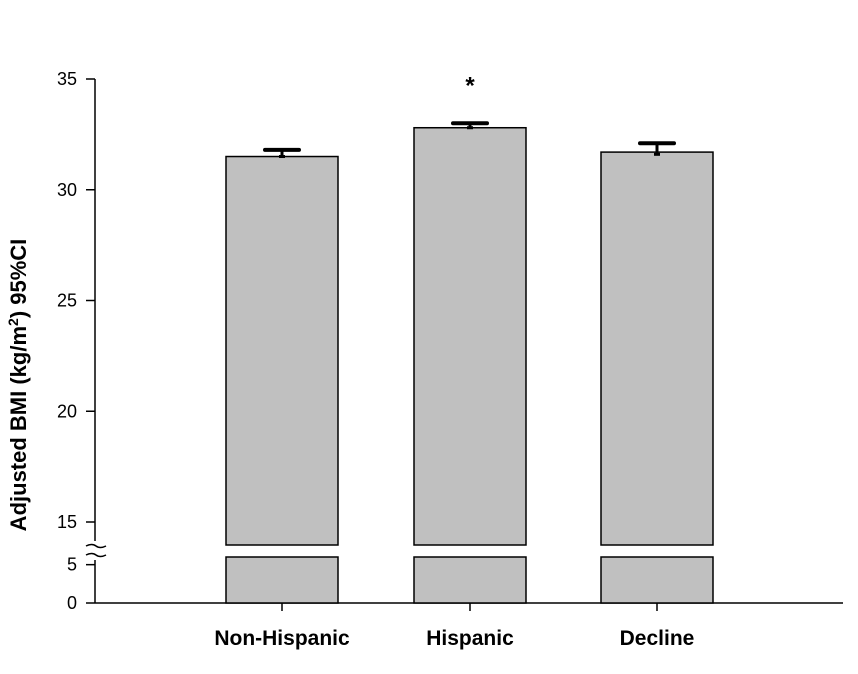 The height and width of the screenshot is (674, 858). I want to click on x-tick-label: Decline, so click(657, 638).